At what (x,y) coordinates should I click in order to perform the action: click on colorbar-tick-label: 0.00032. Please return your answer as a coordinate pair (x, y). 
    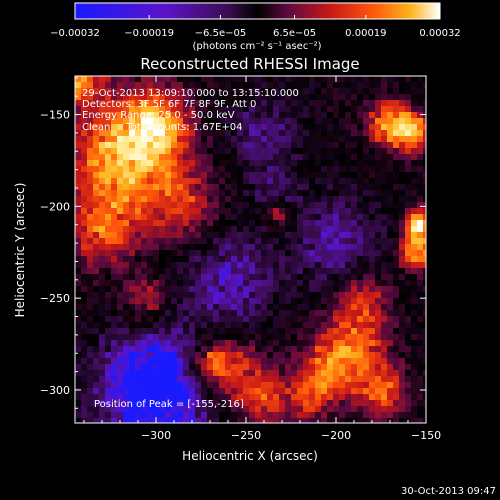
    Looking at the image, I should click on (439, 33).